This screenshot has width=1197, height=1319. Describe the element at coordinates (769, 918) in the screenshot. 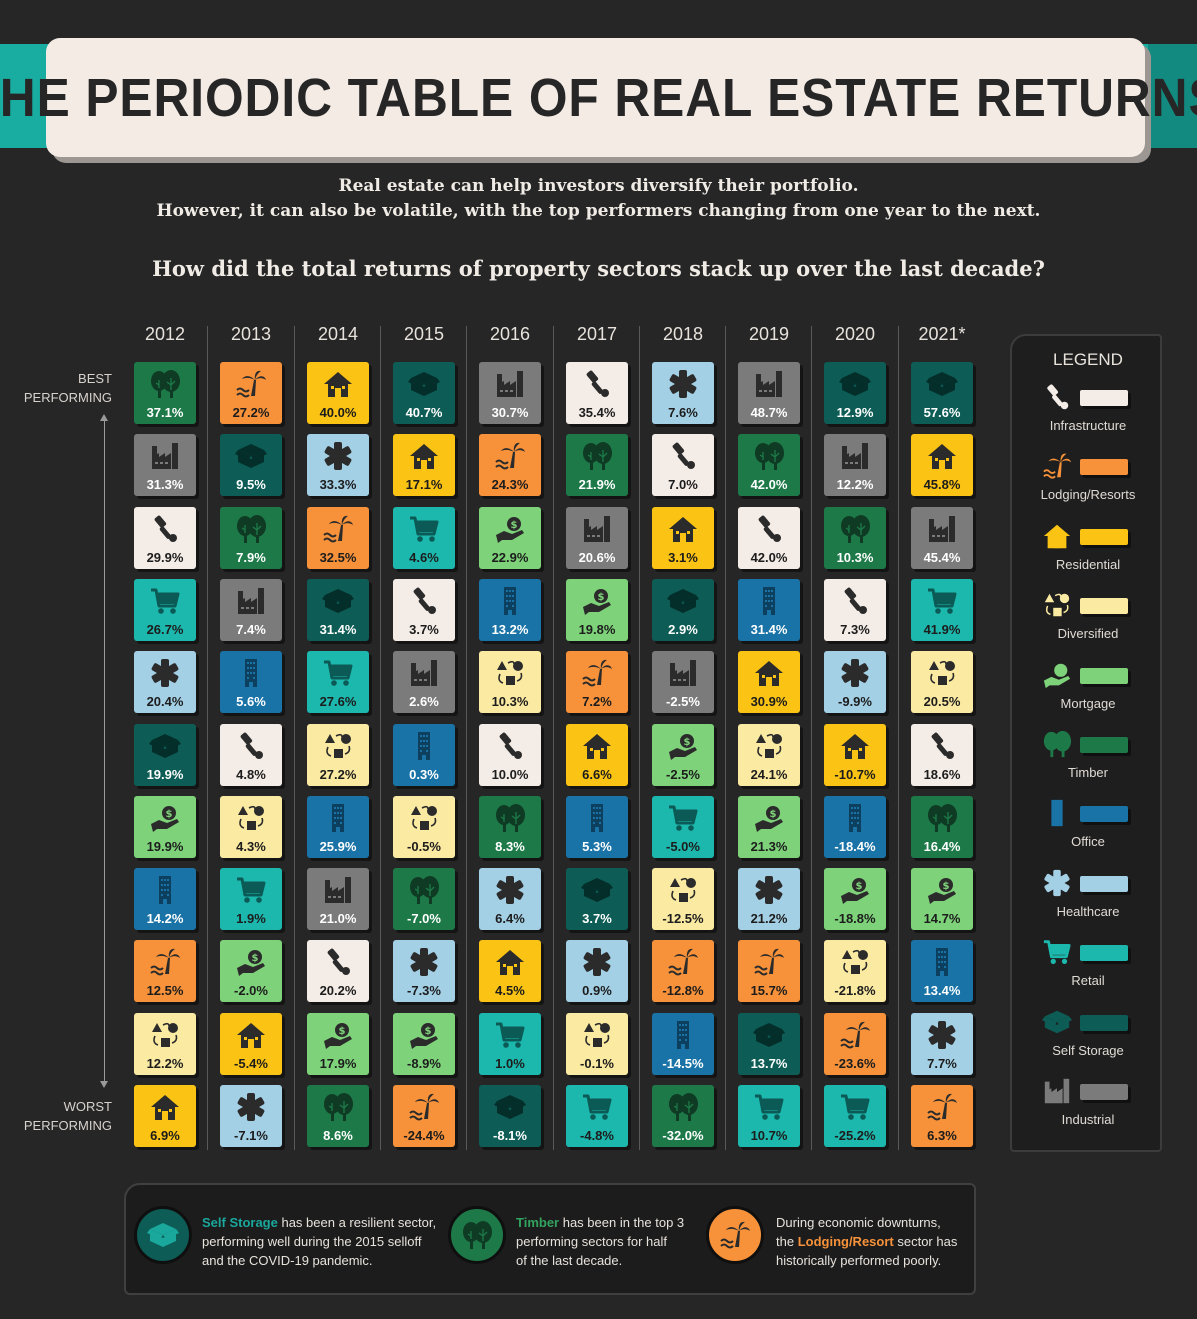

I see `return-value: 21.2%` at that location.